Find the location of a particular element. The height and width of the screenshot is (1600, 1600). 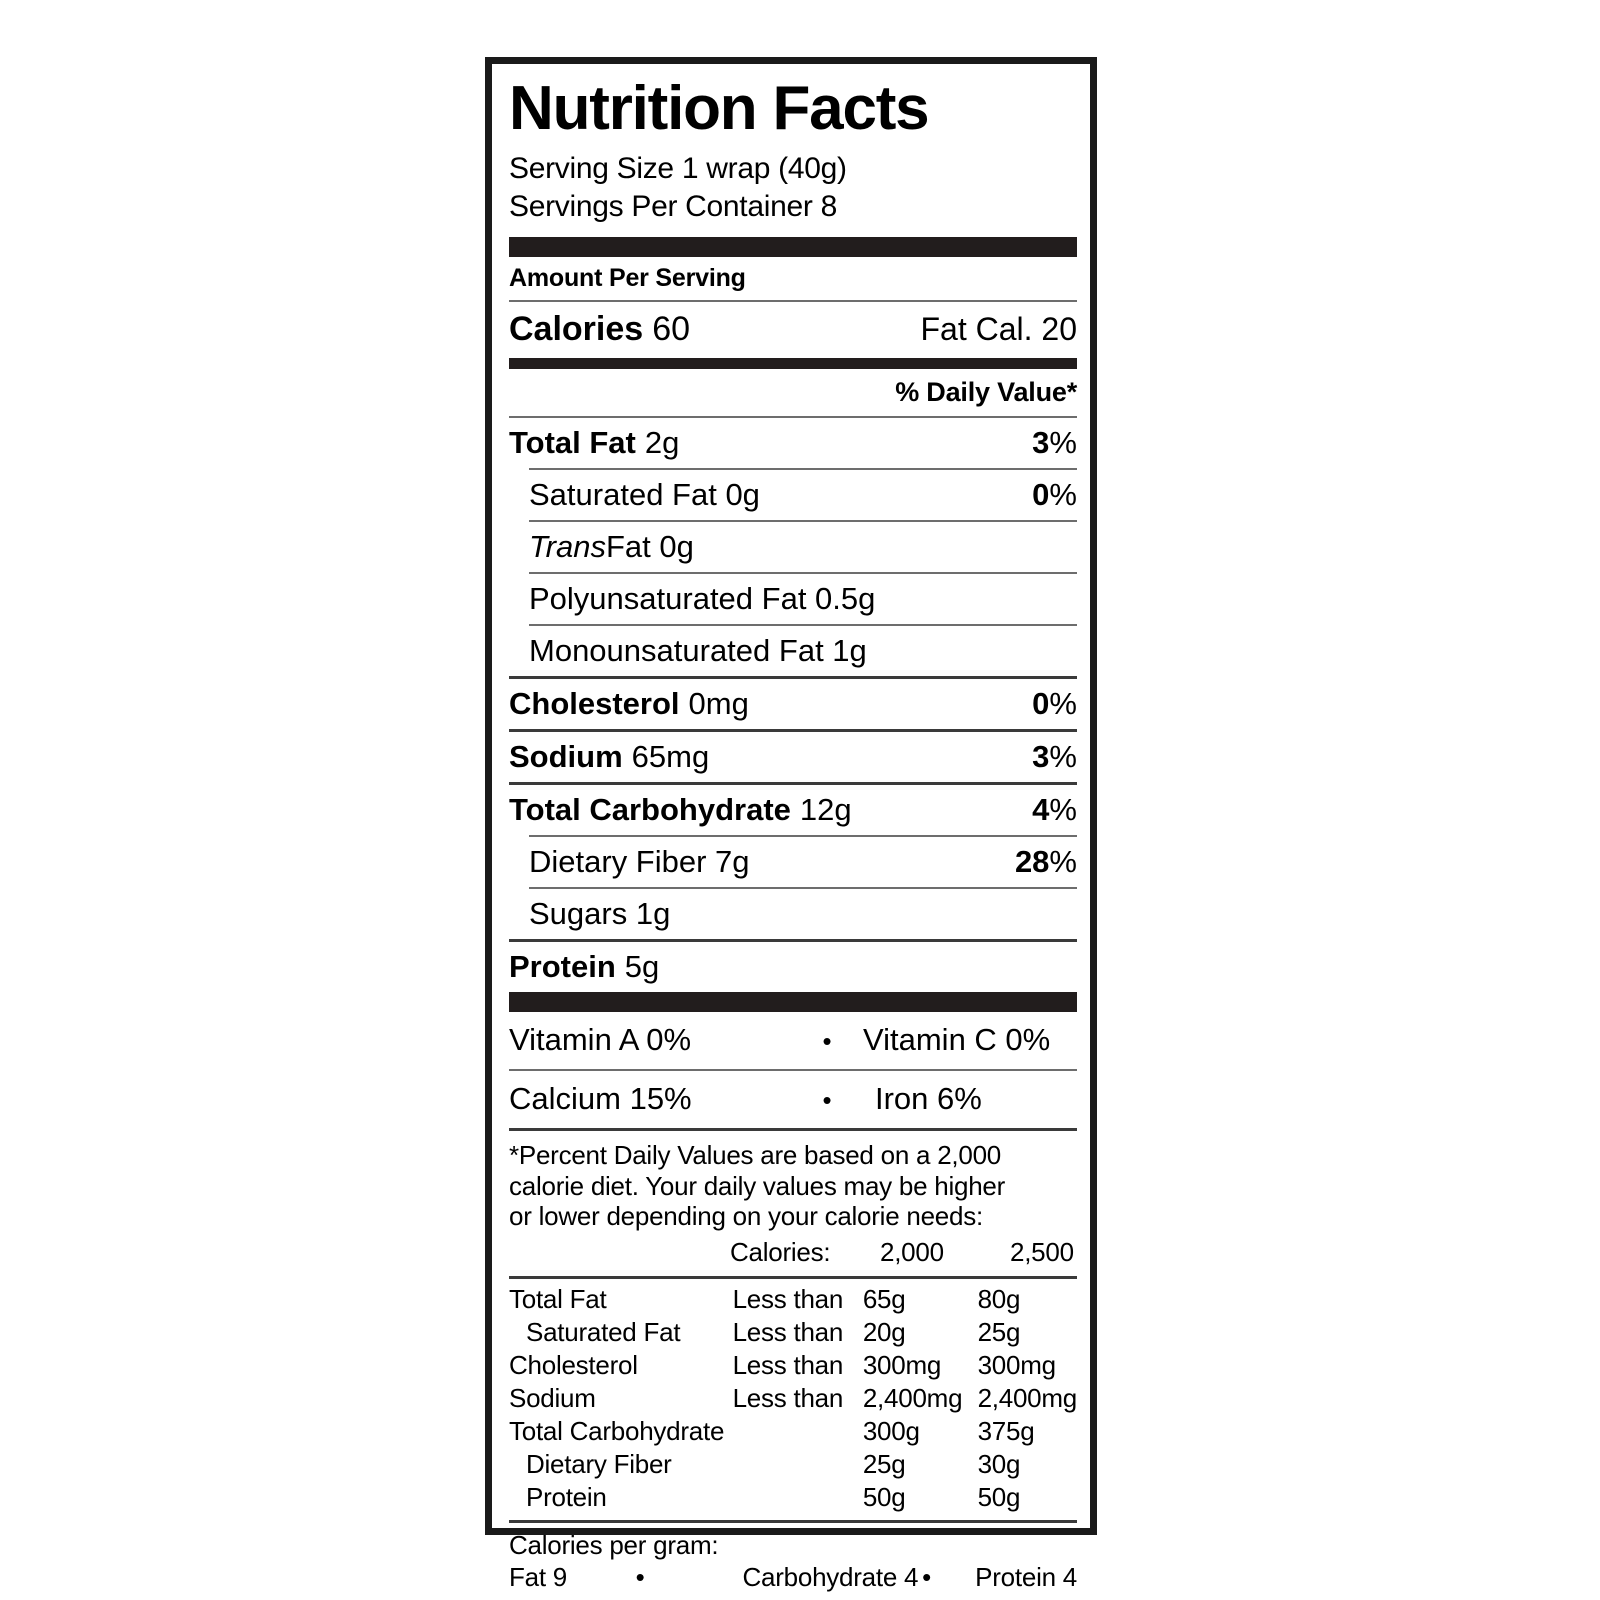

nutrient-daily-value: 28% is located at coordinates (1045, 861).